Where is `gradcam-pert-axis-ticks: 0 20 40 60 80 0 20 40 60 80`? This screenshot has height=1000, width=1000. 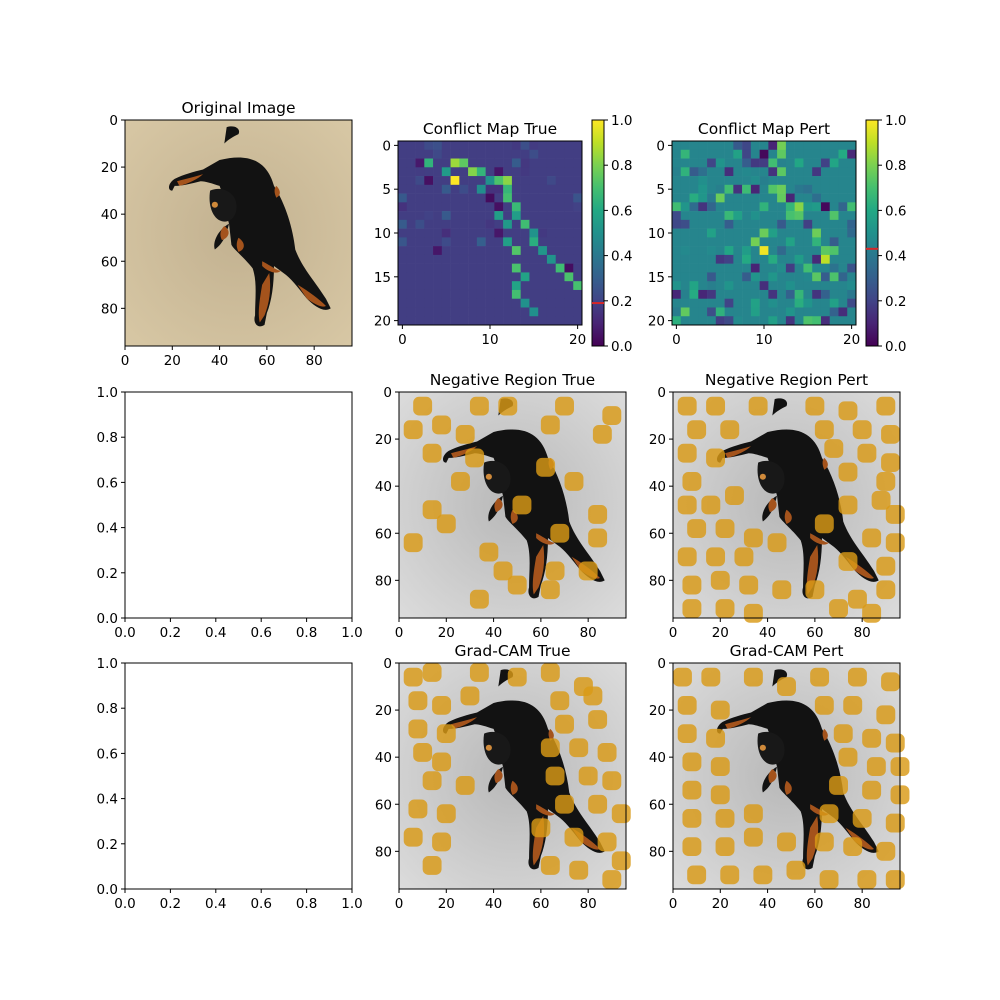 gradcam-pert-axis-ticks: 0 20 40 60 80 0 20 40 60 80 is located at coordinates (760, 784).